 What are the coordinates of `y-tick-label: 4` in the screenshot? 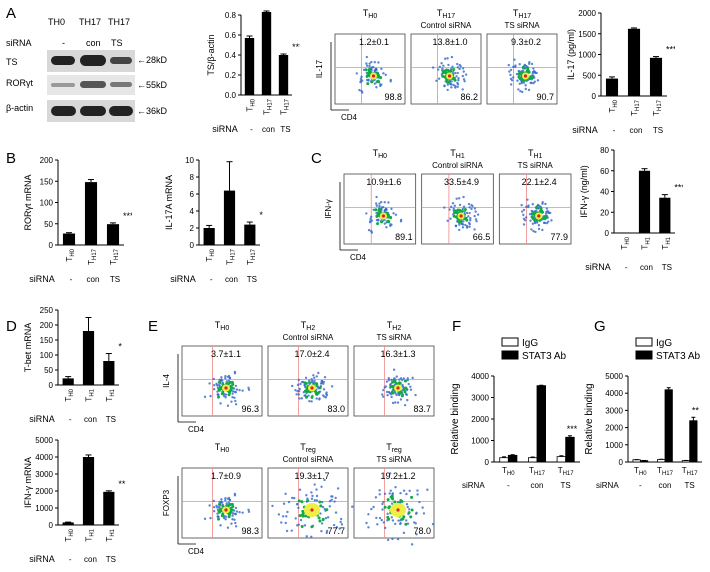 It's located at (192, 211).